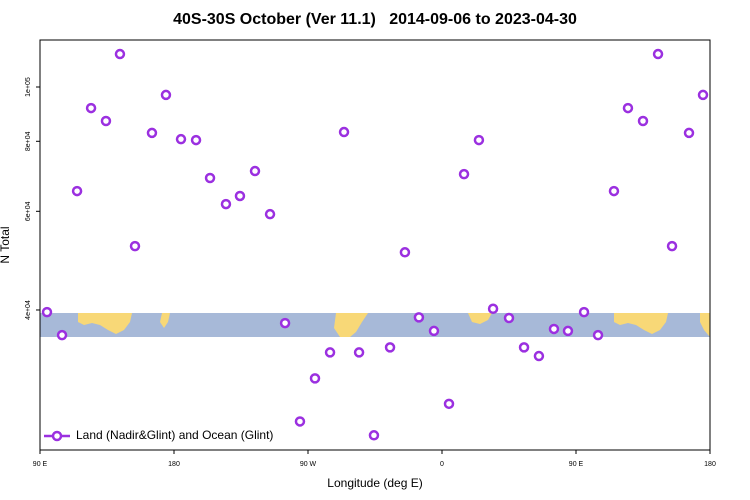 The width and height of the screenshot is (750, 500). I want to click on y-tick-label: 6e+04, so click(28, 211).